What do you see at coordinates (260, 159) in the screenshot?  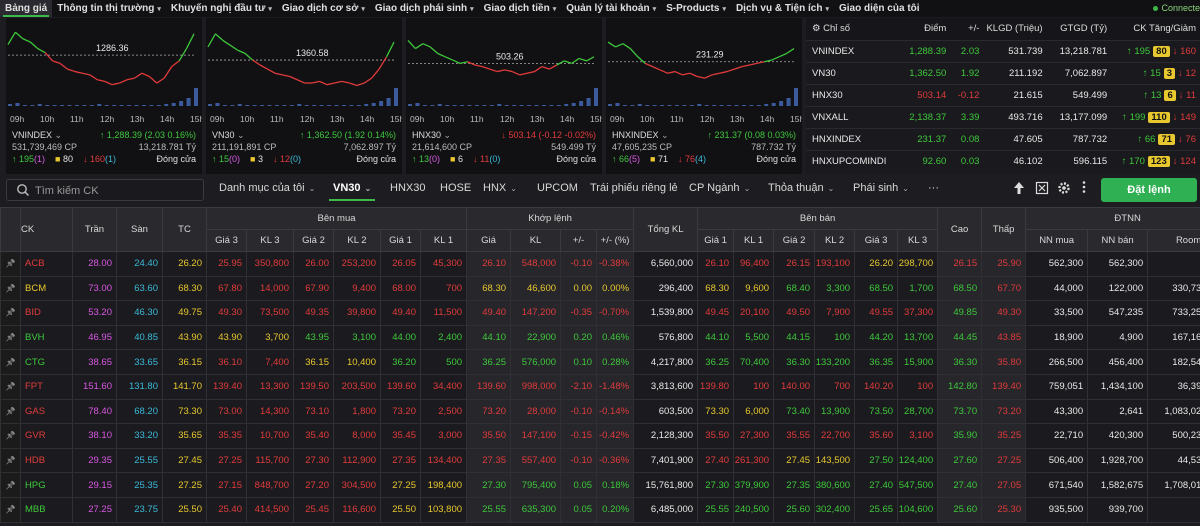 I see `unchanged-value: 3` at bounding box center [260, 159].